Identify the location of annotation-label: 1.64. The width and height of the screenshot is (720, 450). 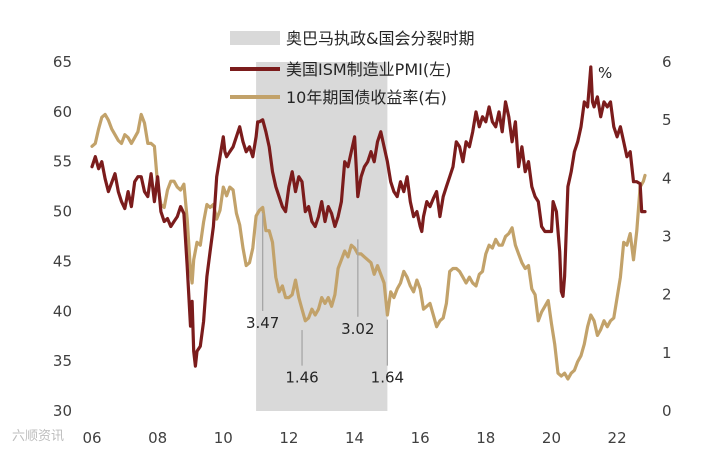
(387, 378).